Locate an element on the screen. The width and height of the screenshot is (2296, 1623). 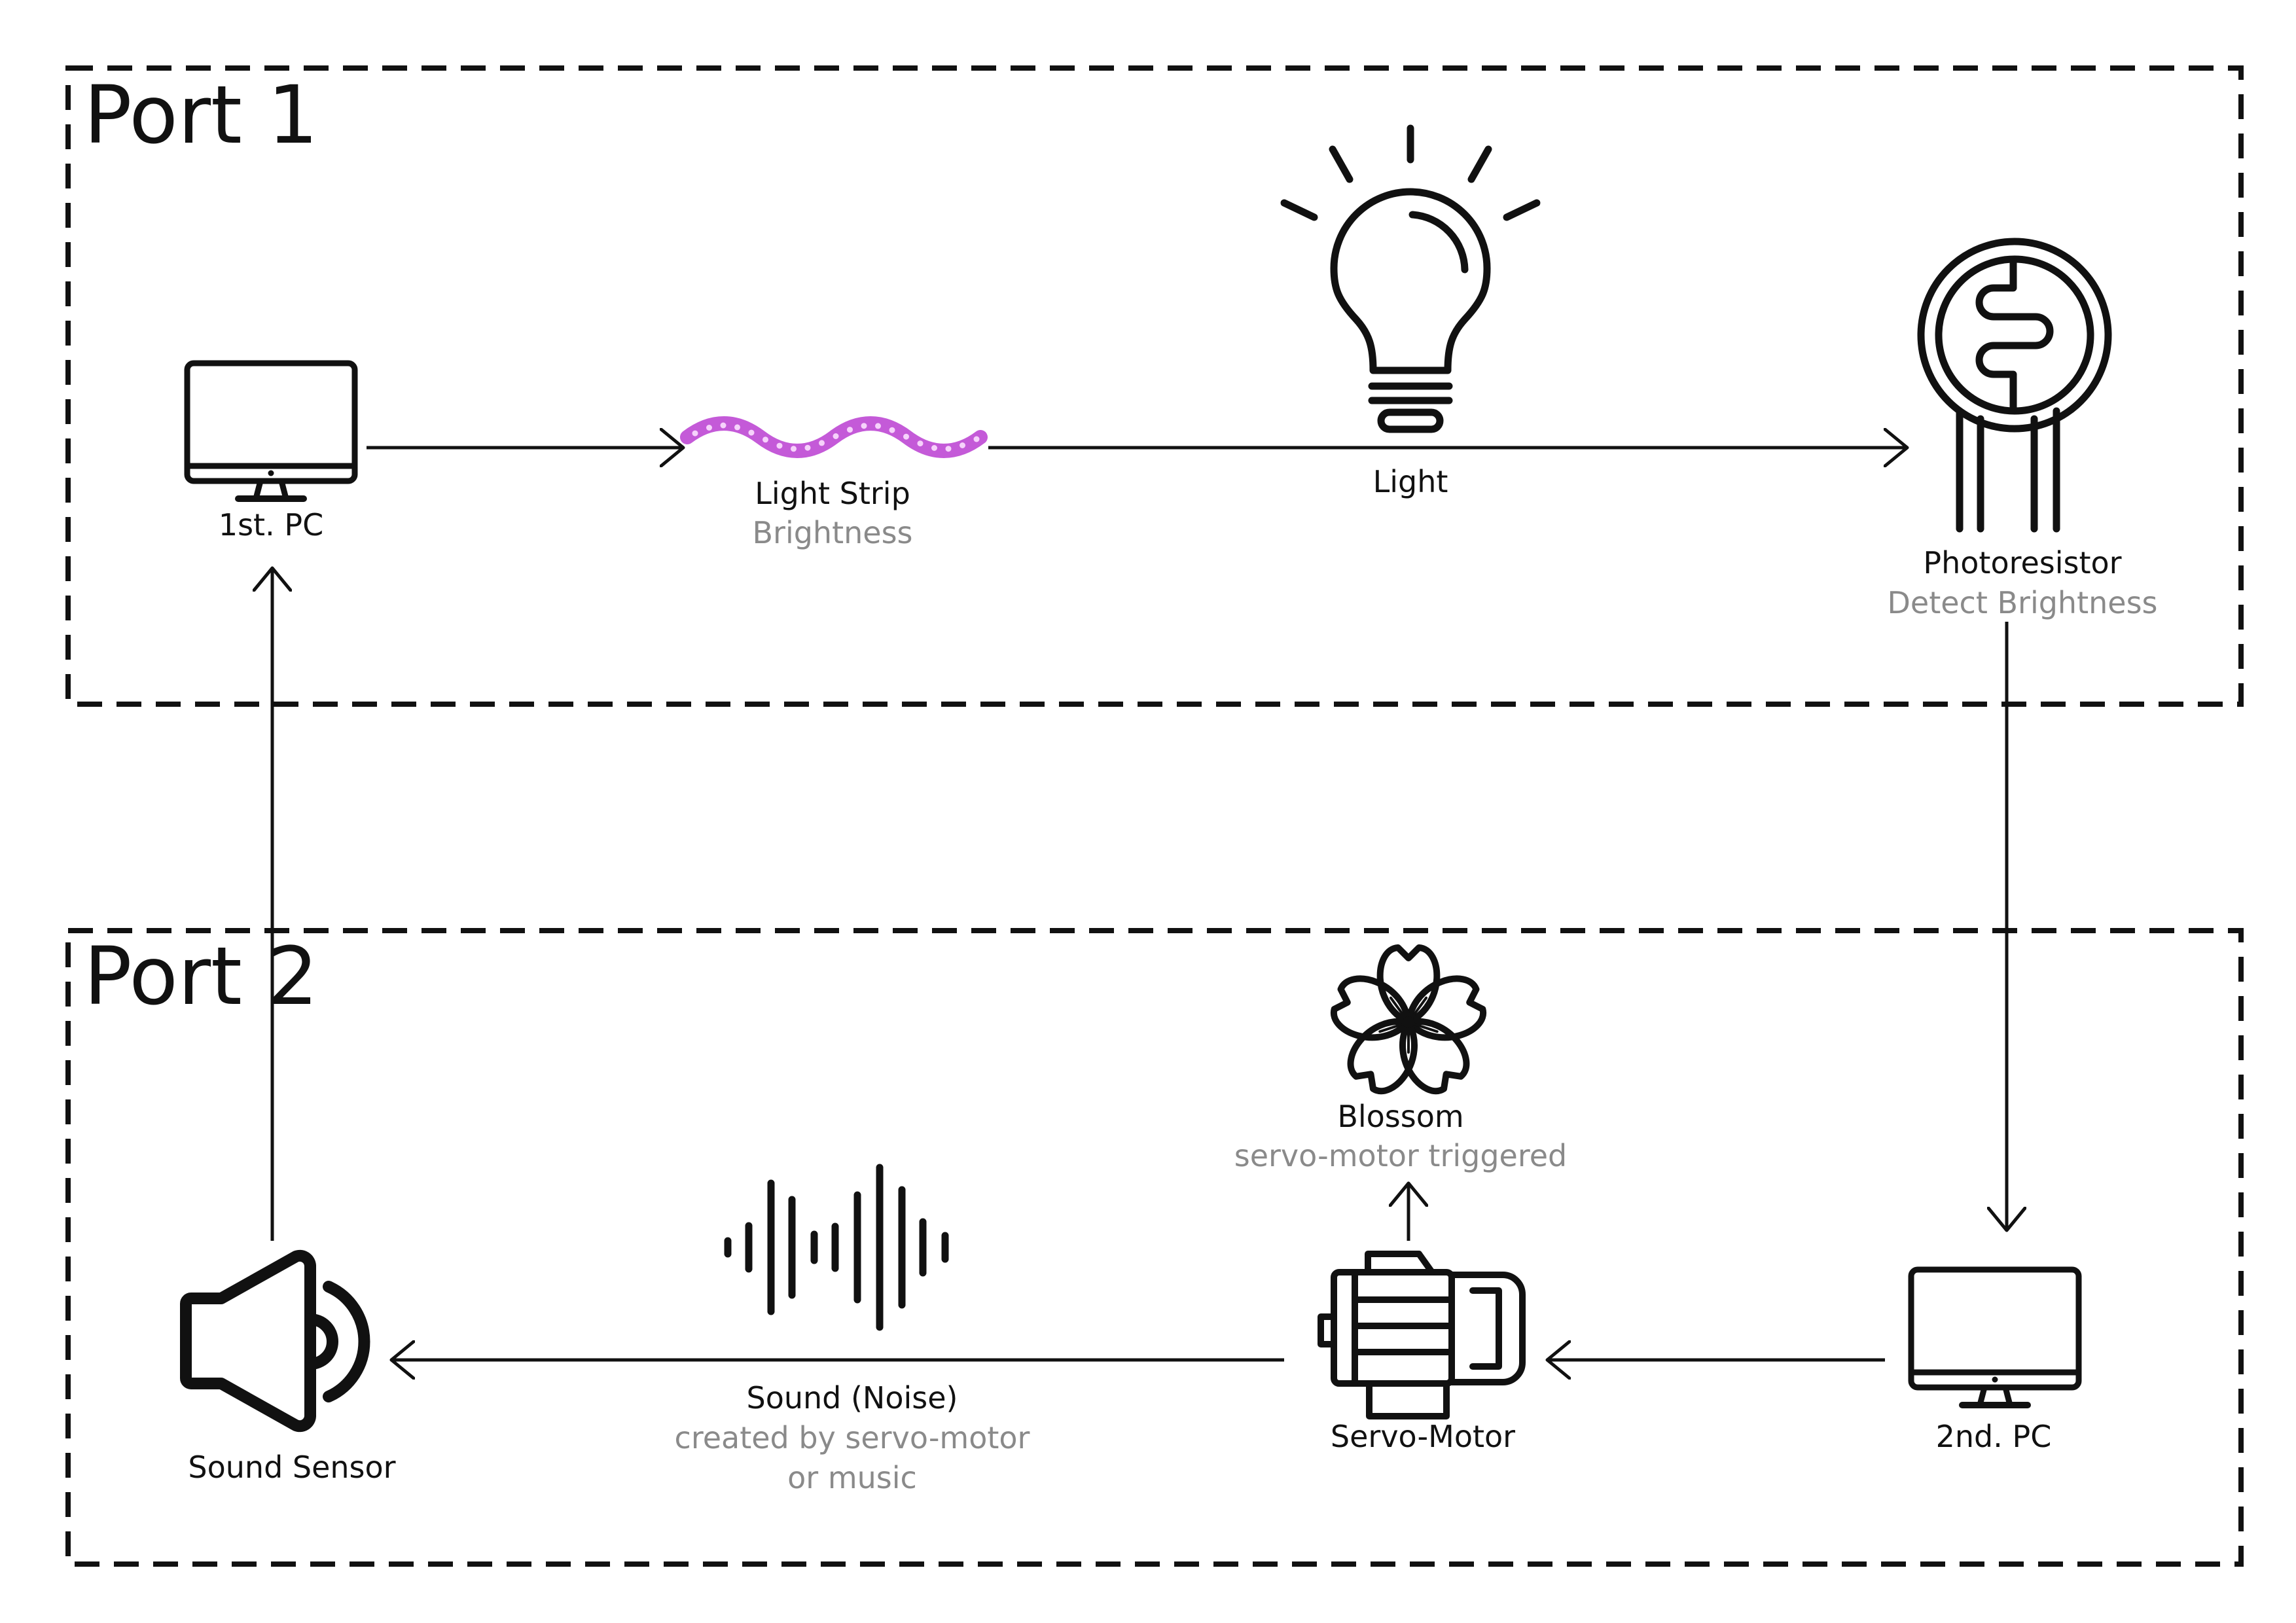
photoresistor-label: Photoresistor is located at coordinates (2022, 562).